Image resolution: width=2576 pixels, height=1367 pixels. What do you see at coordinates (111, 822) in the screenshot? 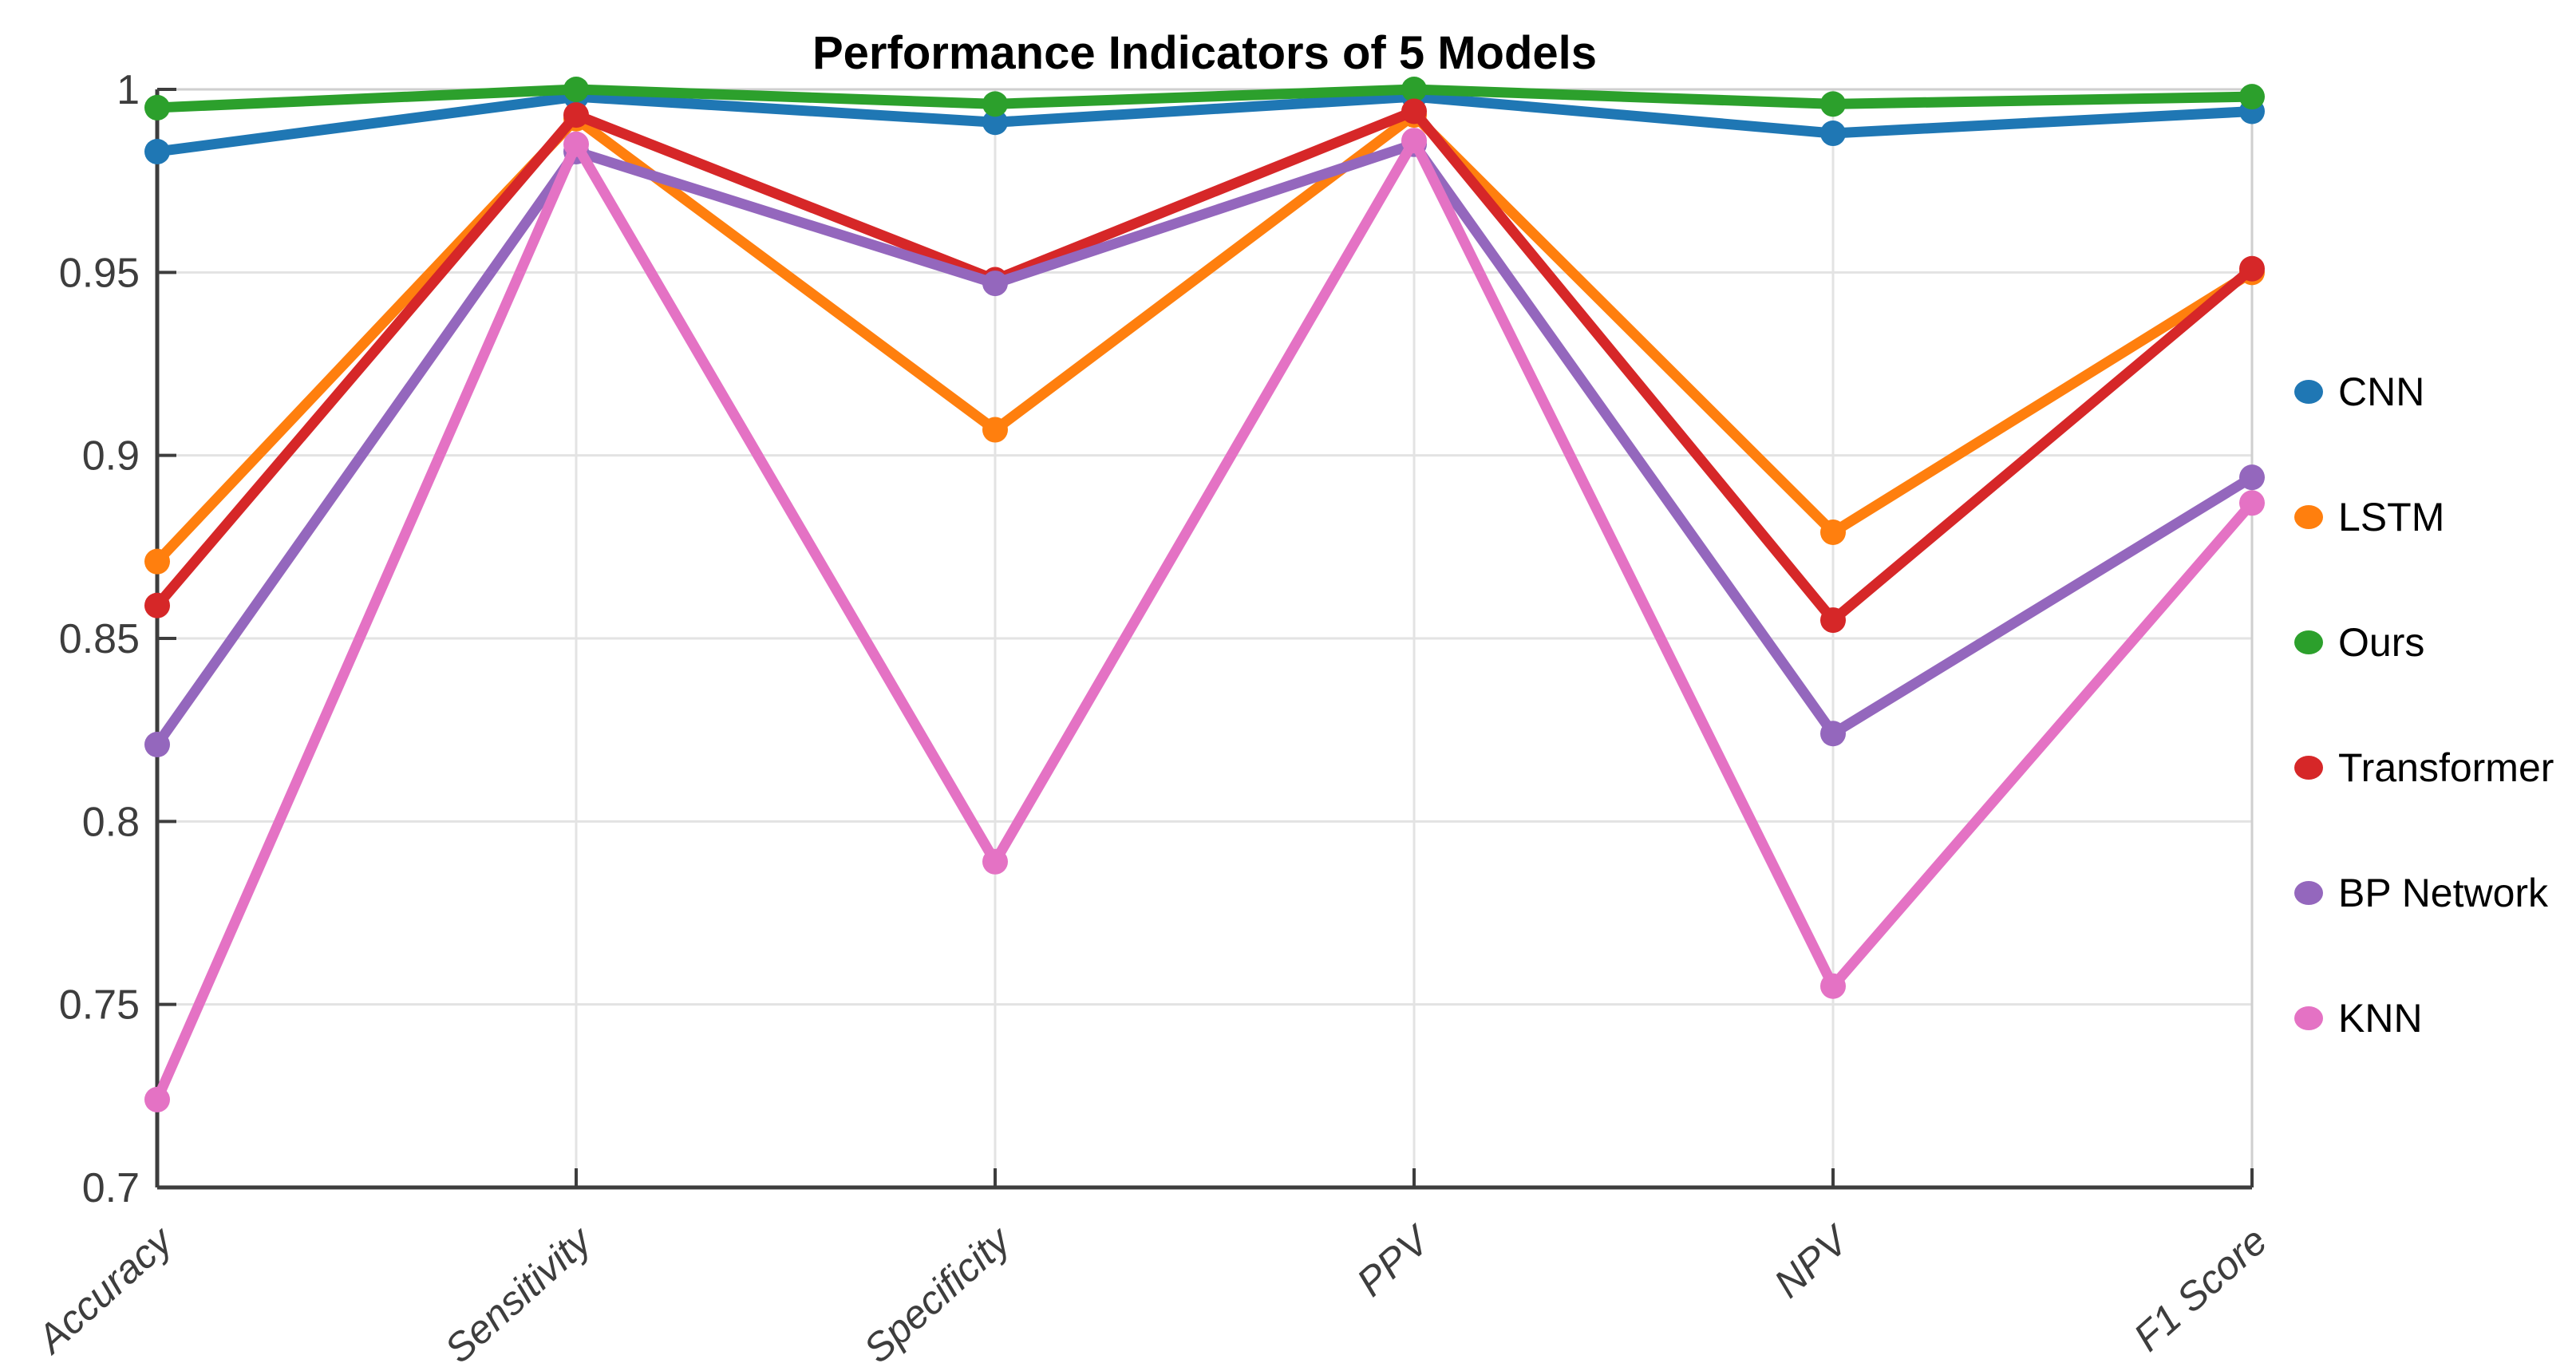
I see `y-tick-label: 0.8` at bounding box center [111, 822].